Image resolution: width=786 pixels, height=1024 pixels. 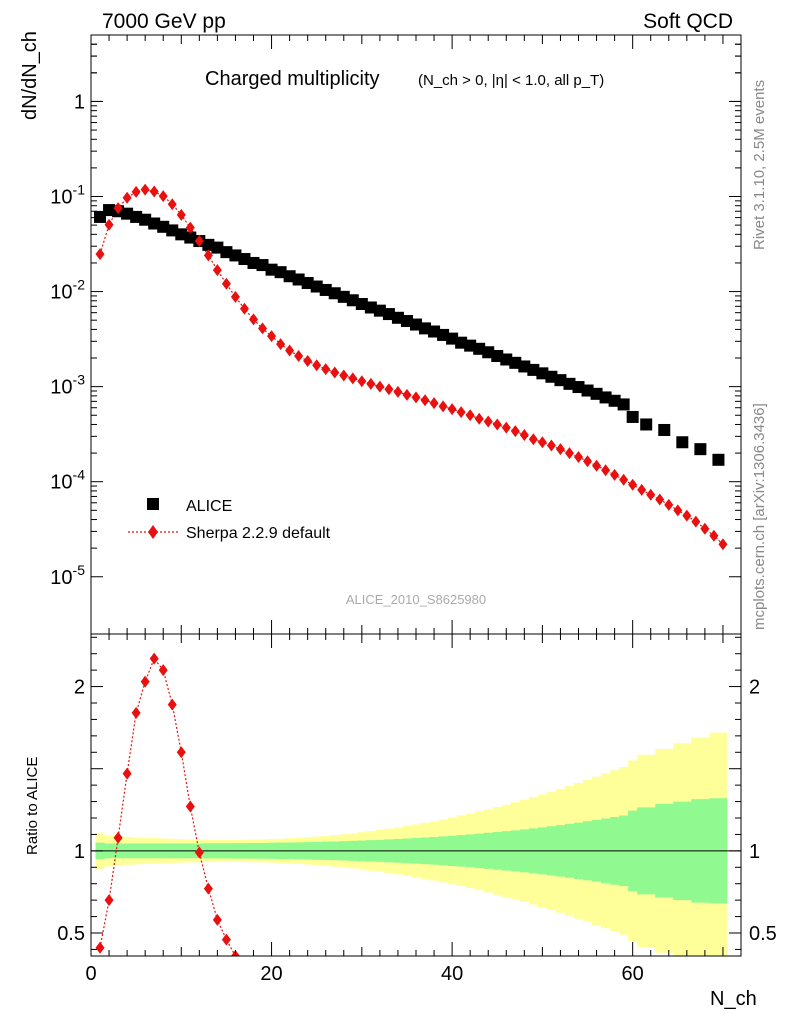 What do you see at coordinates (416, 599) in the screenshot?
I see `watermark: ALICE_2010_S8625980` at bounding box center [416, 599].